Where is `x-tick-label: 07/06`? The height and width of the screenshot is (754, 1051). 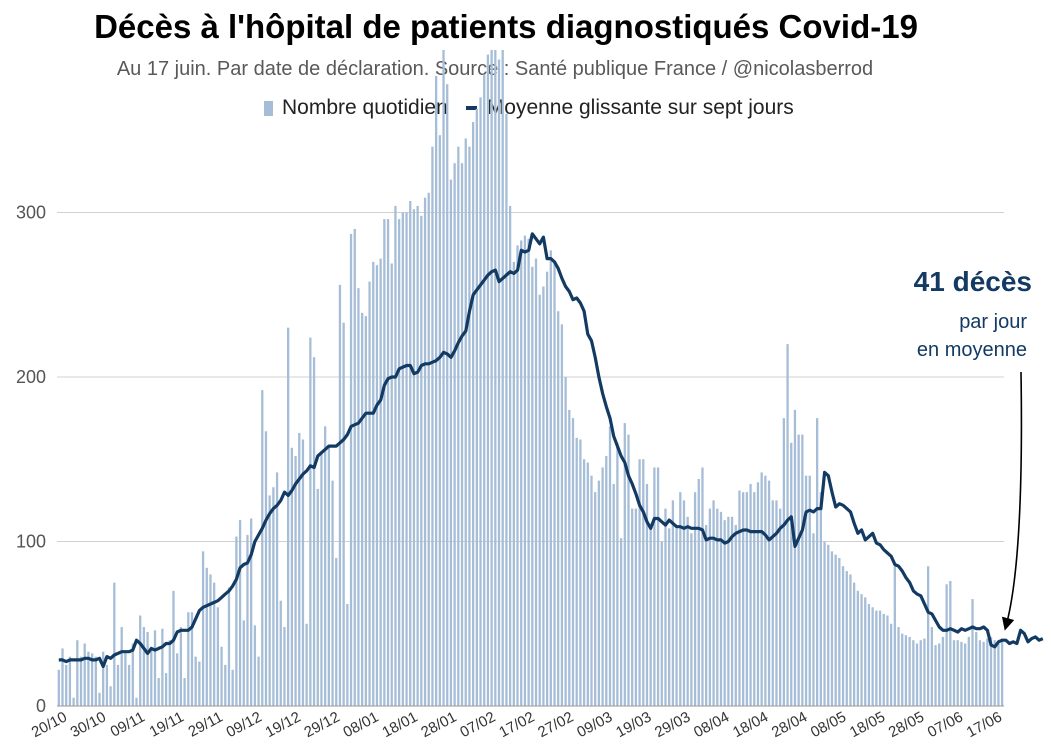 x-tick-label: 07/06 is located at coordinates (945, 725).